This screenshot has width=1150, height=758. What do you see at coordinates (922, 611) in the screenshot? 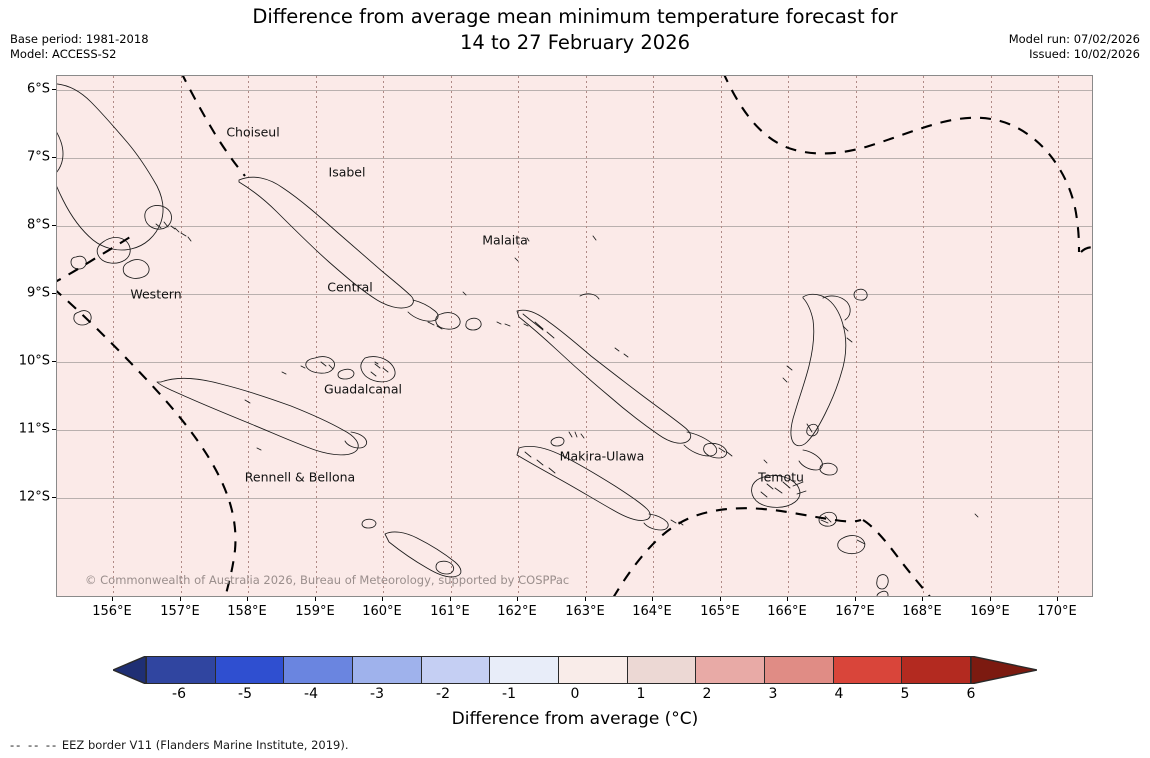
I see `longitude-tick-label: 168°E` at bounding box center [922, 611].